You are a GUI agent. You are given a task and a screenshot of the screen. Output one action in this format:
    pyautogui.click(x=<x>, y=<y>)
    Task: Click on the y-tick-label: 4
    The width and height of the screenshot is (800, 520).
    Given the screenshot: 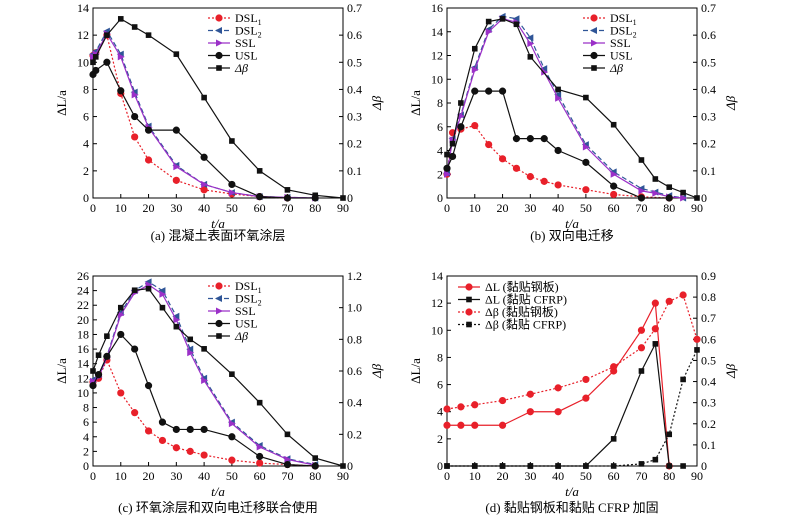 What is the action you would take?
    pyautogui.click(x=86, y=437)
    